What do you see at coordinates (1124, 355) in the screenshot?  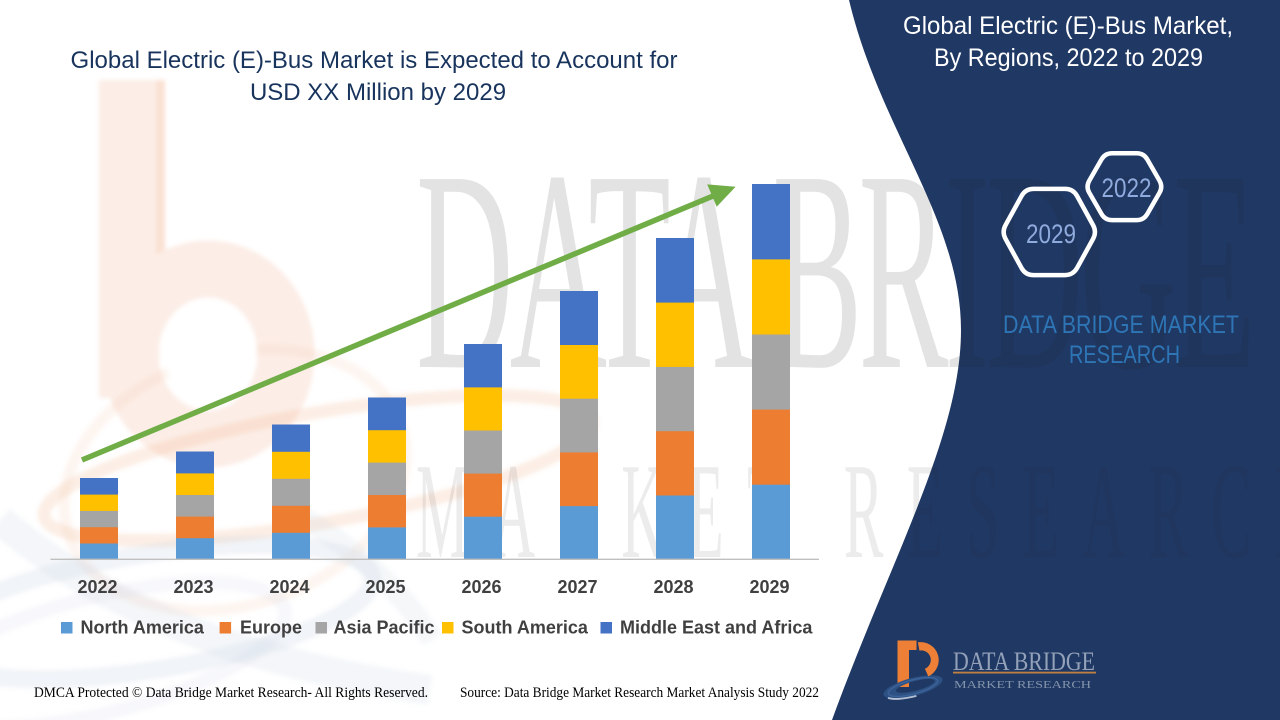 I see `svg-text: RESEARCH` at bounding box center [1124, 355].